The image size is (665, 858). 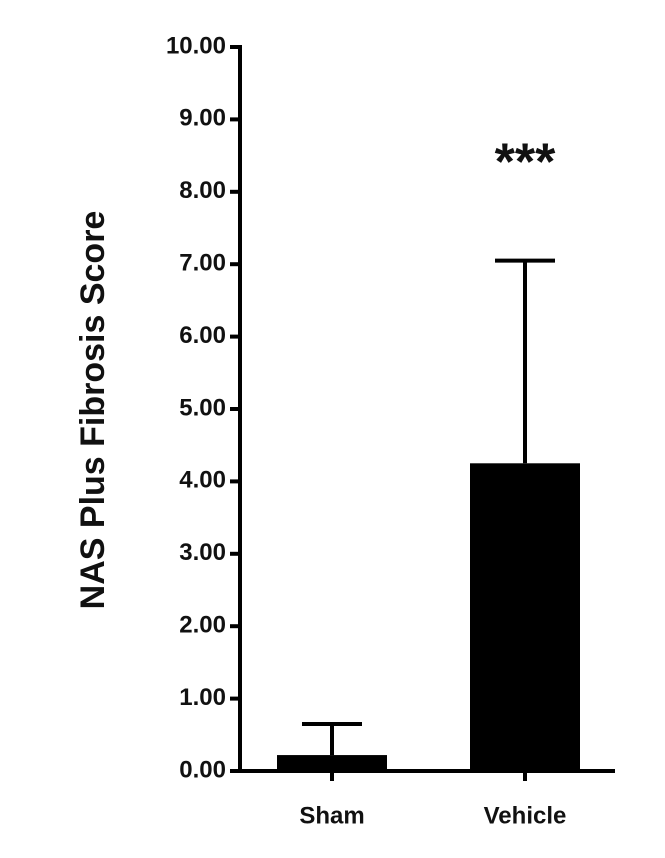 What do you see at coordinates (525, 815) in the screenshot?
I see `x-tick-label: Vehicle` at bounding box center [525, 815].